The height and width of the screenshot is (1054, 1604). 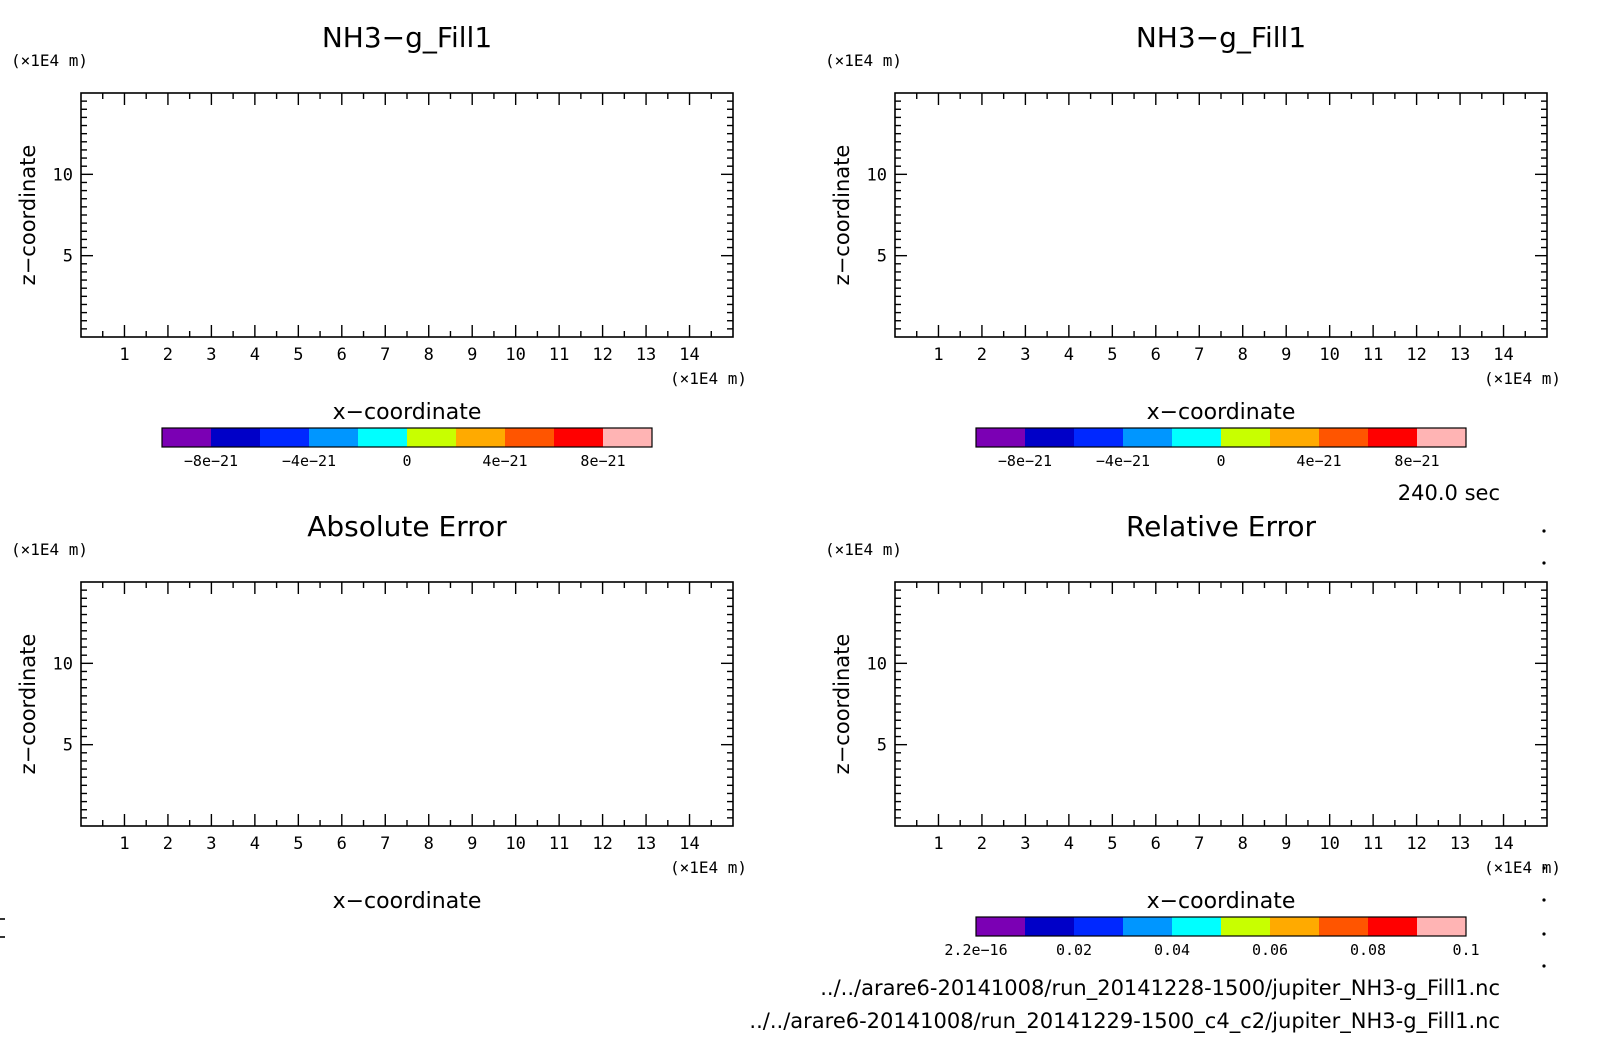 What do you see at coordinates (385, 844) in the screenshot?
I see `panel-3-x-tick-label: 7` at bounding box center [385, 844].